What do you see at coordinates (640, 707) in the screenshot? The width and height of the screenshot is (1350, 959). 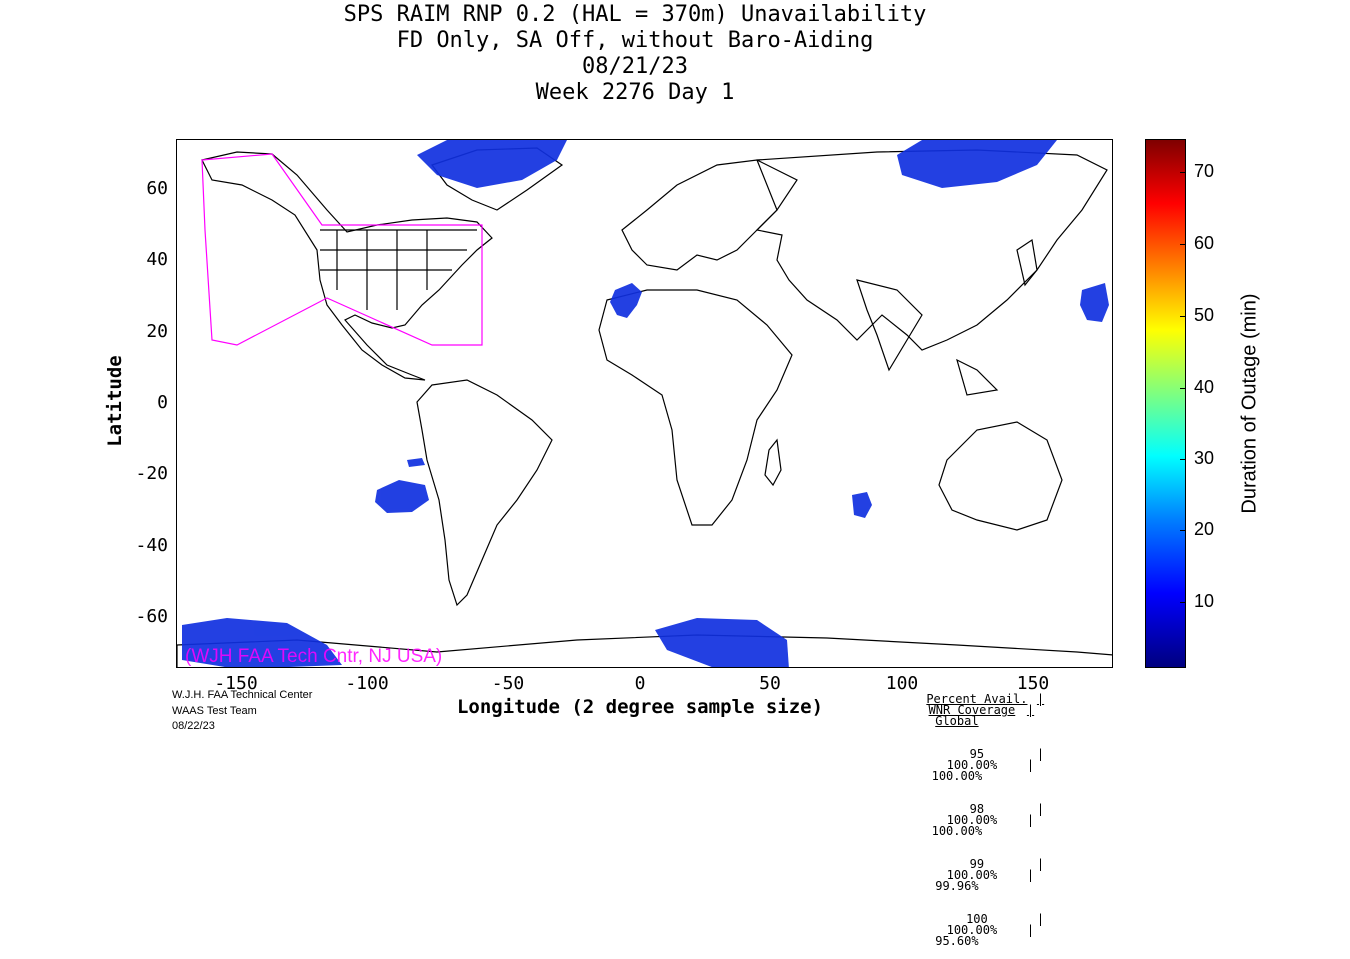 I see `x-axis-label: Longitude (2 degree sample size)` at bounding box center [640, 707].